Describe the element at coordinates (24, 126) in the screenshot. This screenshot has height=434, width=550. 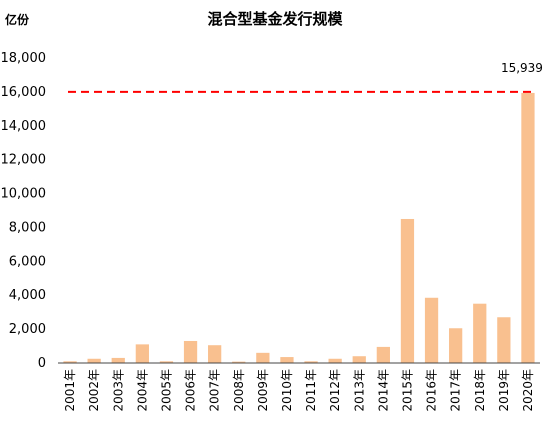
I see `y-tick-label: 14,000` at that location.